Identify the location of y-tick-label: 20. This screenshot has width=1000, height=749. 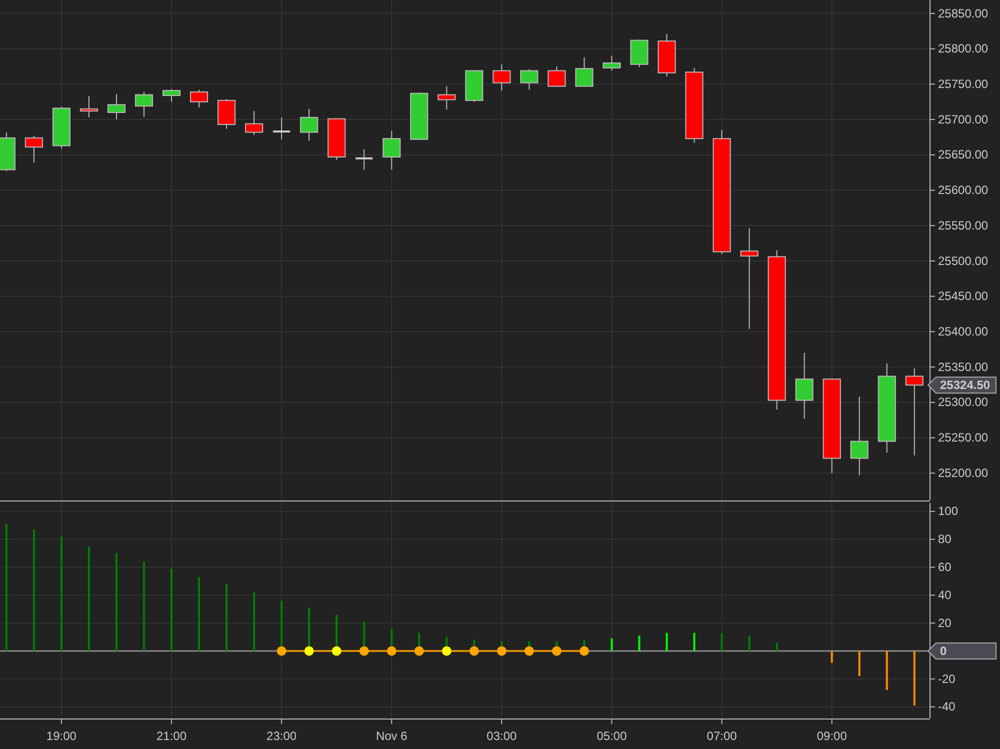
(945, 623).